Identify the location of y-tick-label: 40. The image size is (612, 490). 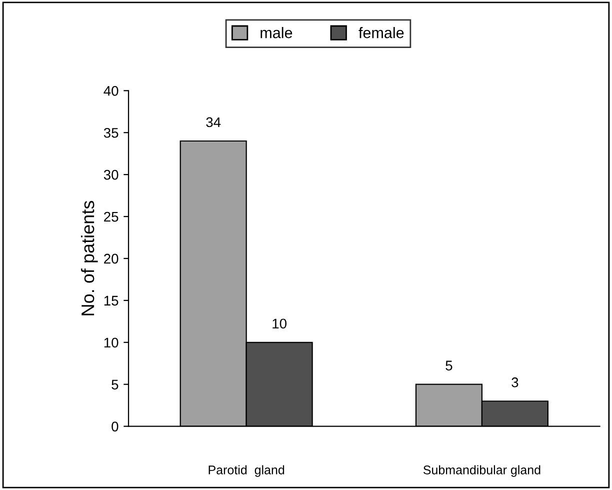
(111, 91).